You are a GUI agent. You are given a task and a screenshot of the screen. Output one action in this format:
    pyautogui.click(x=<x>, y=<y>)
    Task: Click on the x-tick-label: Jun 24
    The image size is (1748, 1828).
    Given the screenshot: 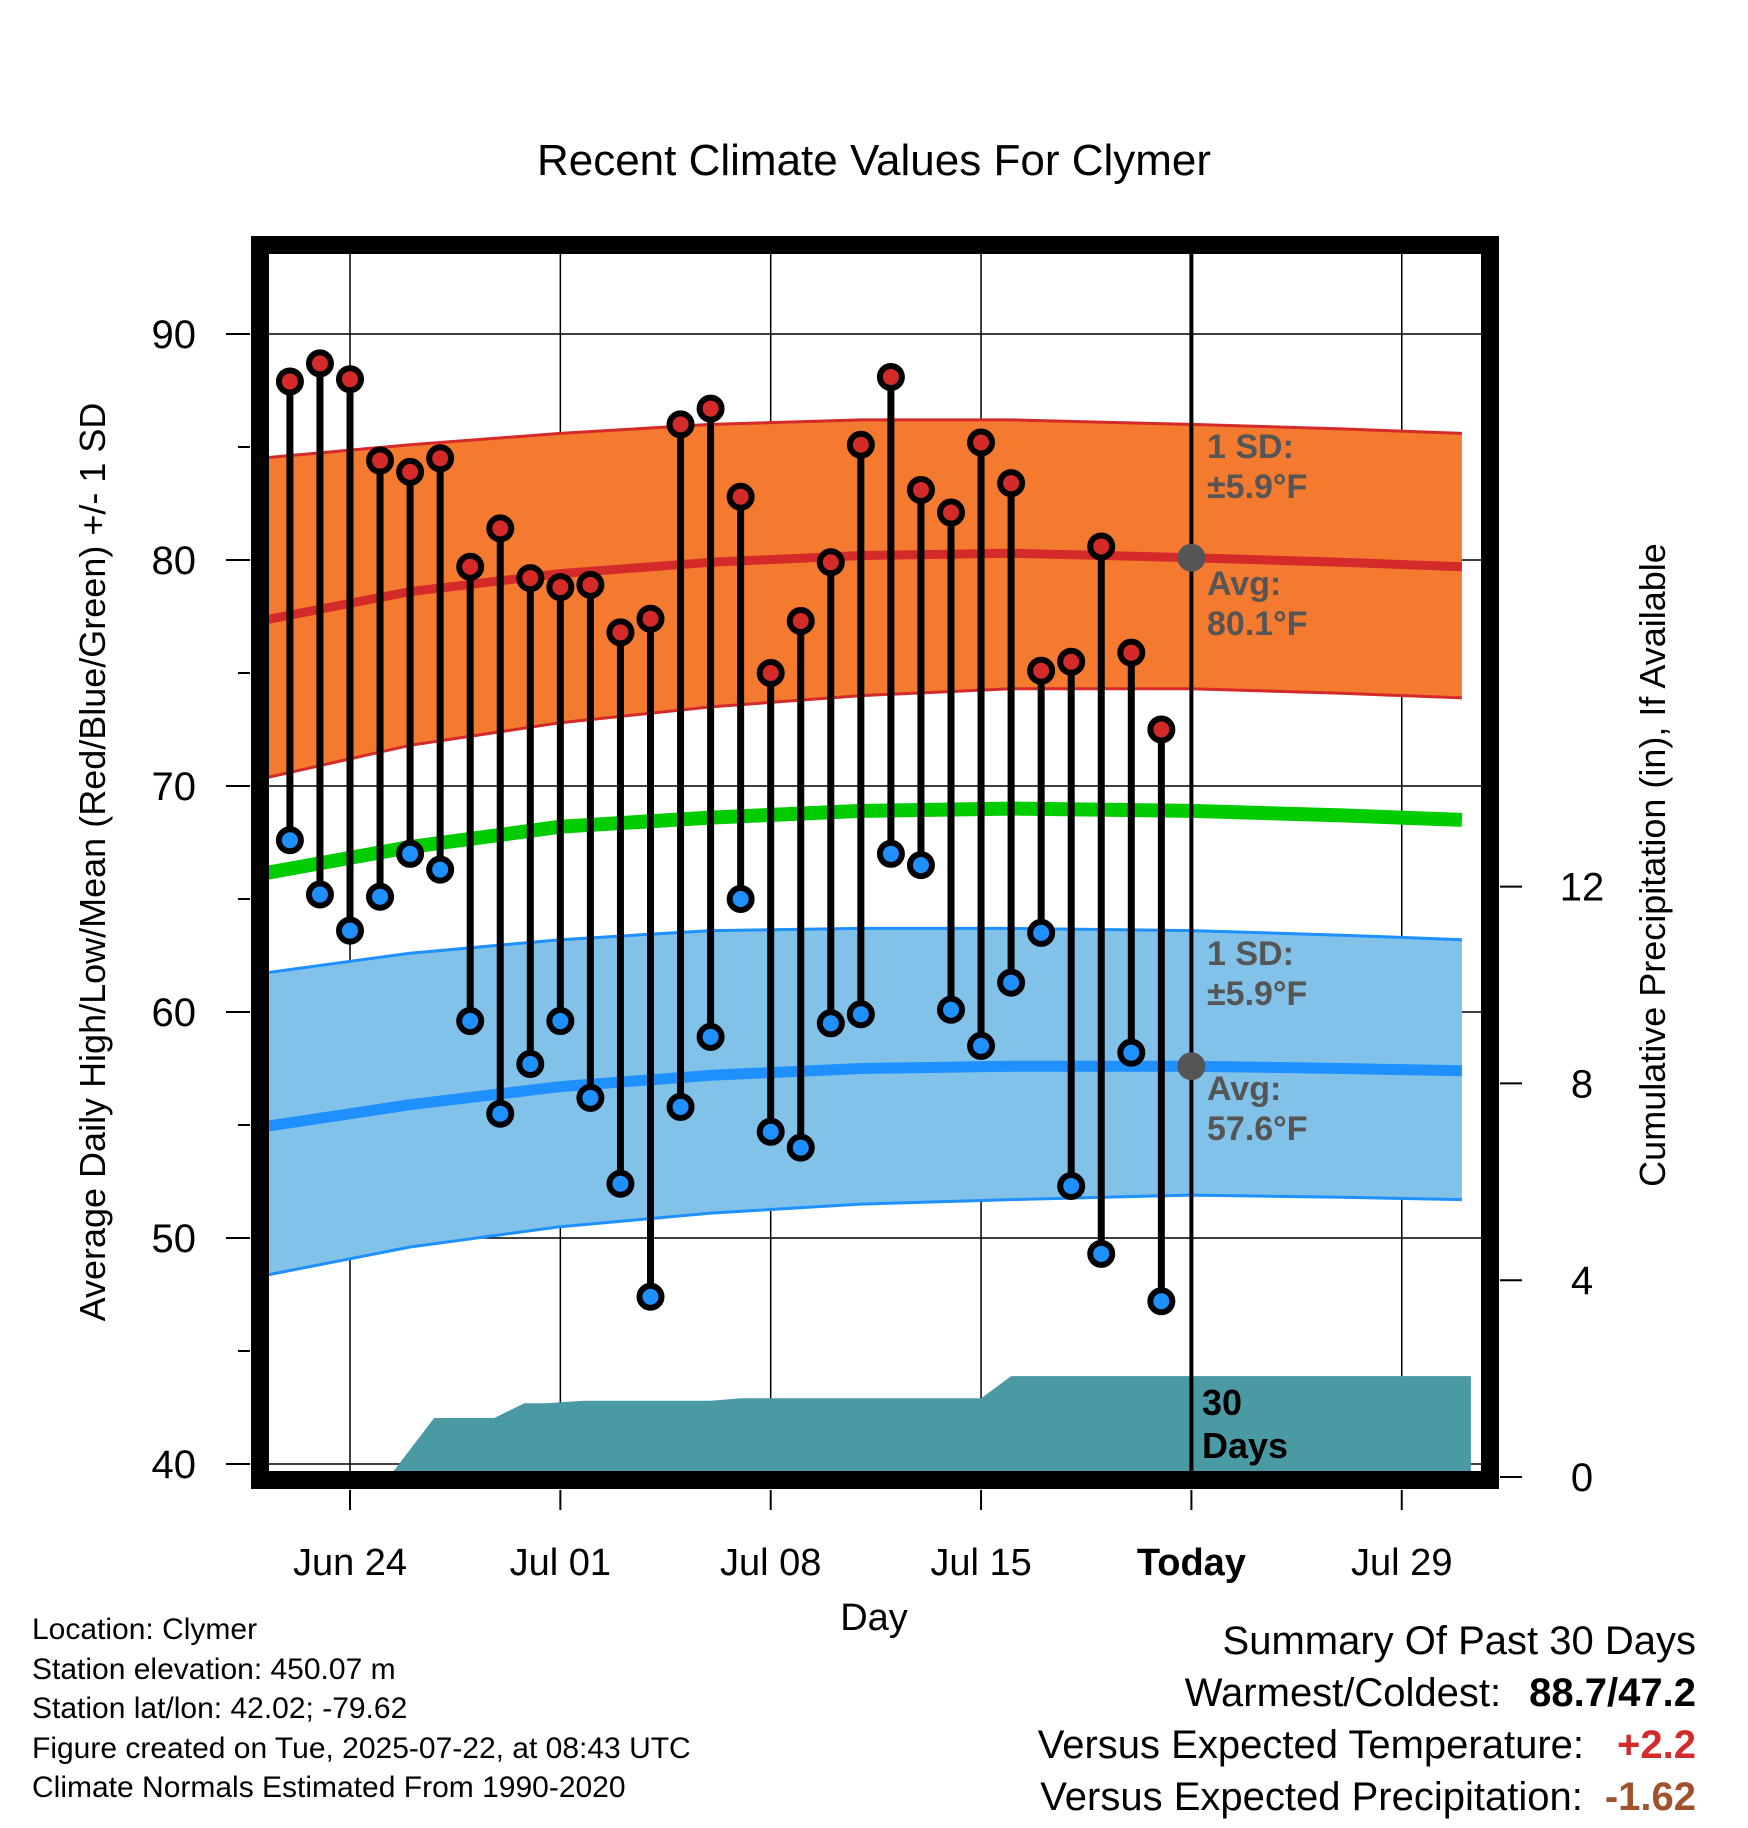 What is the action you would take?
    pyautogui.click(x=350, y=1563)
    